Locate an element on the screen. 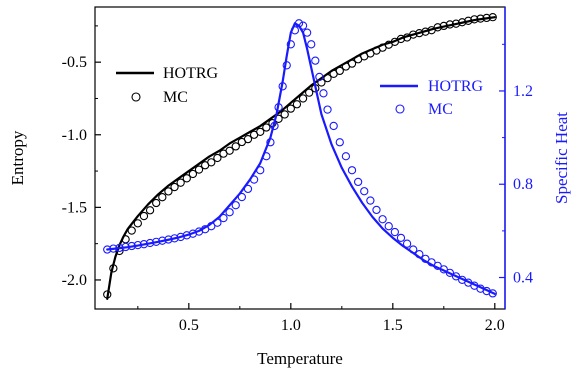  right-y-tick-label: 0.4 is located at coordinates (523, 278).